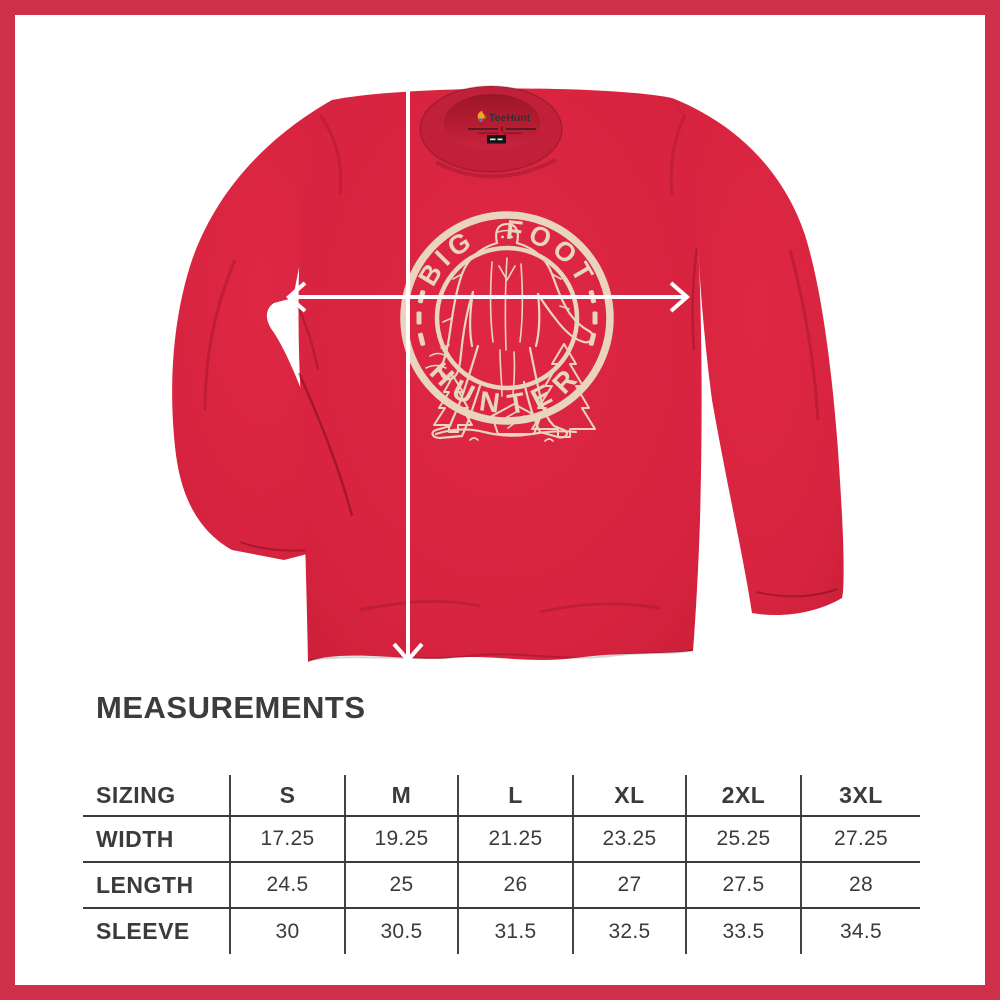  I want to click on pine-tree-icon-left, so click(453, 404).